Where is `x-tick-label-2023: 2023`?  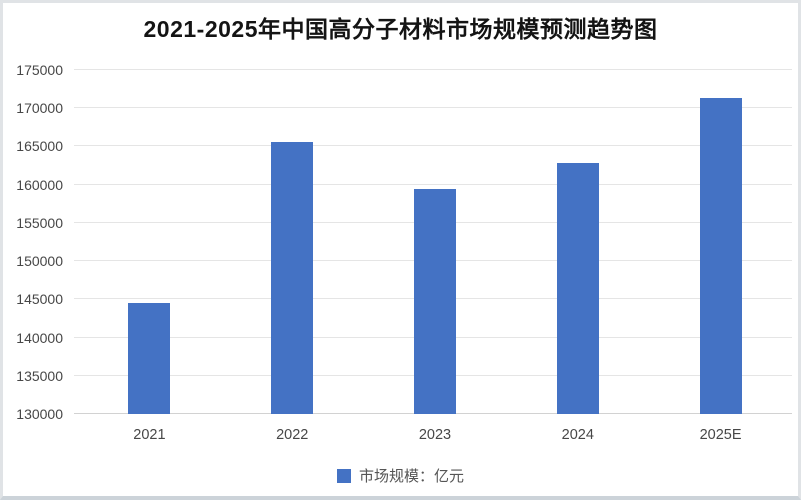 x-tick-label-2023: 2023 is located at coordinates (435, 435).